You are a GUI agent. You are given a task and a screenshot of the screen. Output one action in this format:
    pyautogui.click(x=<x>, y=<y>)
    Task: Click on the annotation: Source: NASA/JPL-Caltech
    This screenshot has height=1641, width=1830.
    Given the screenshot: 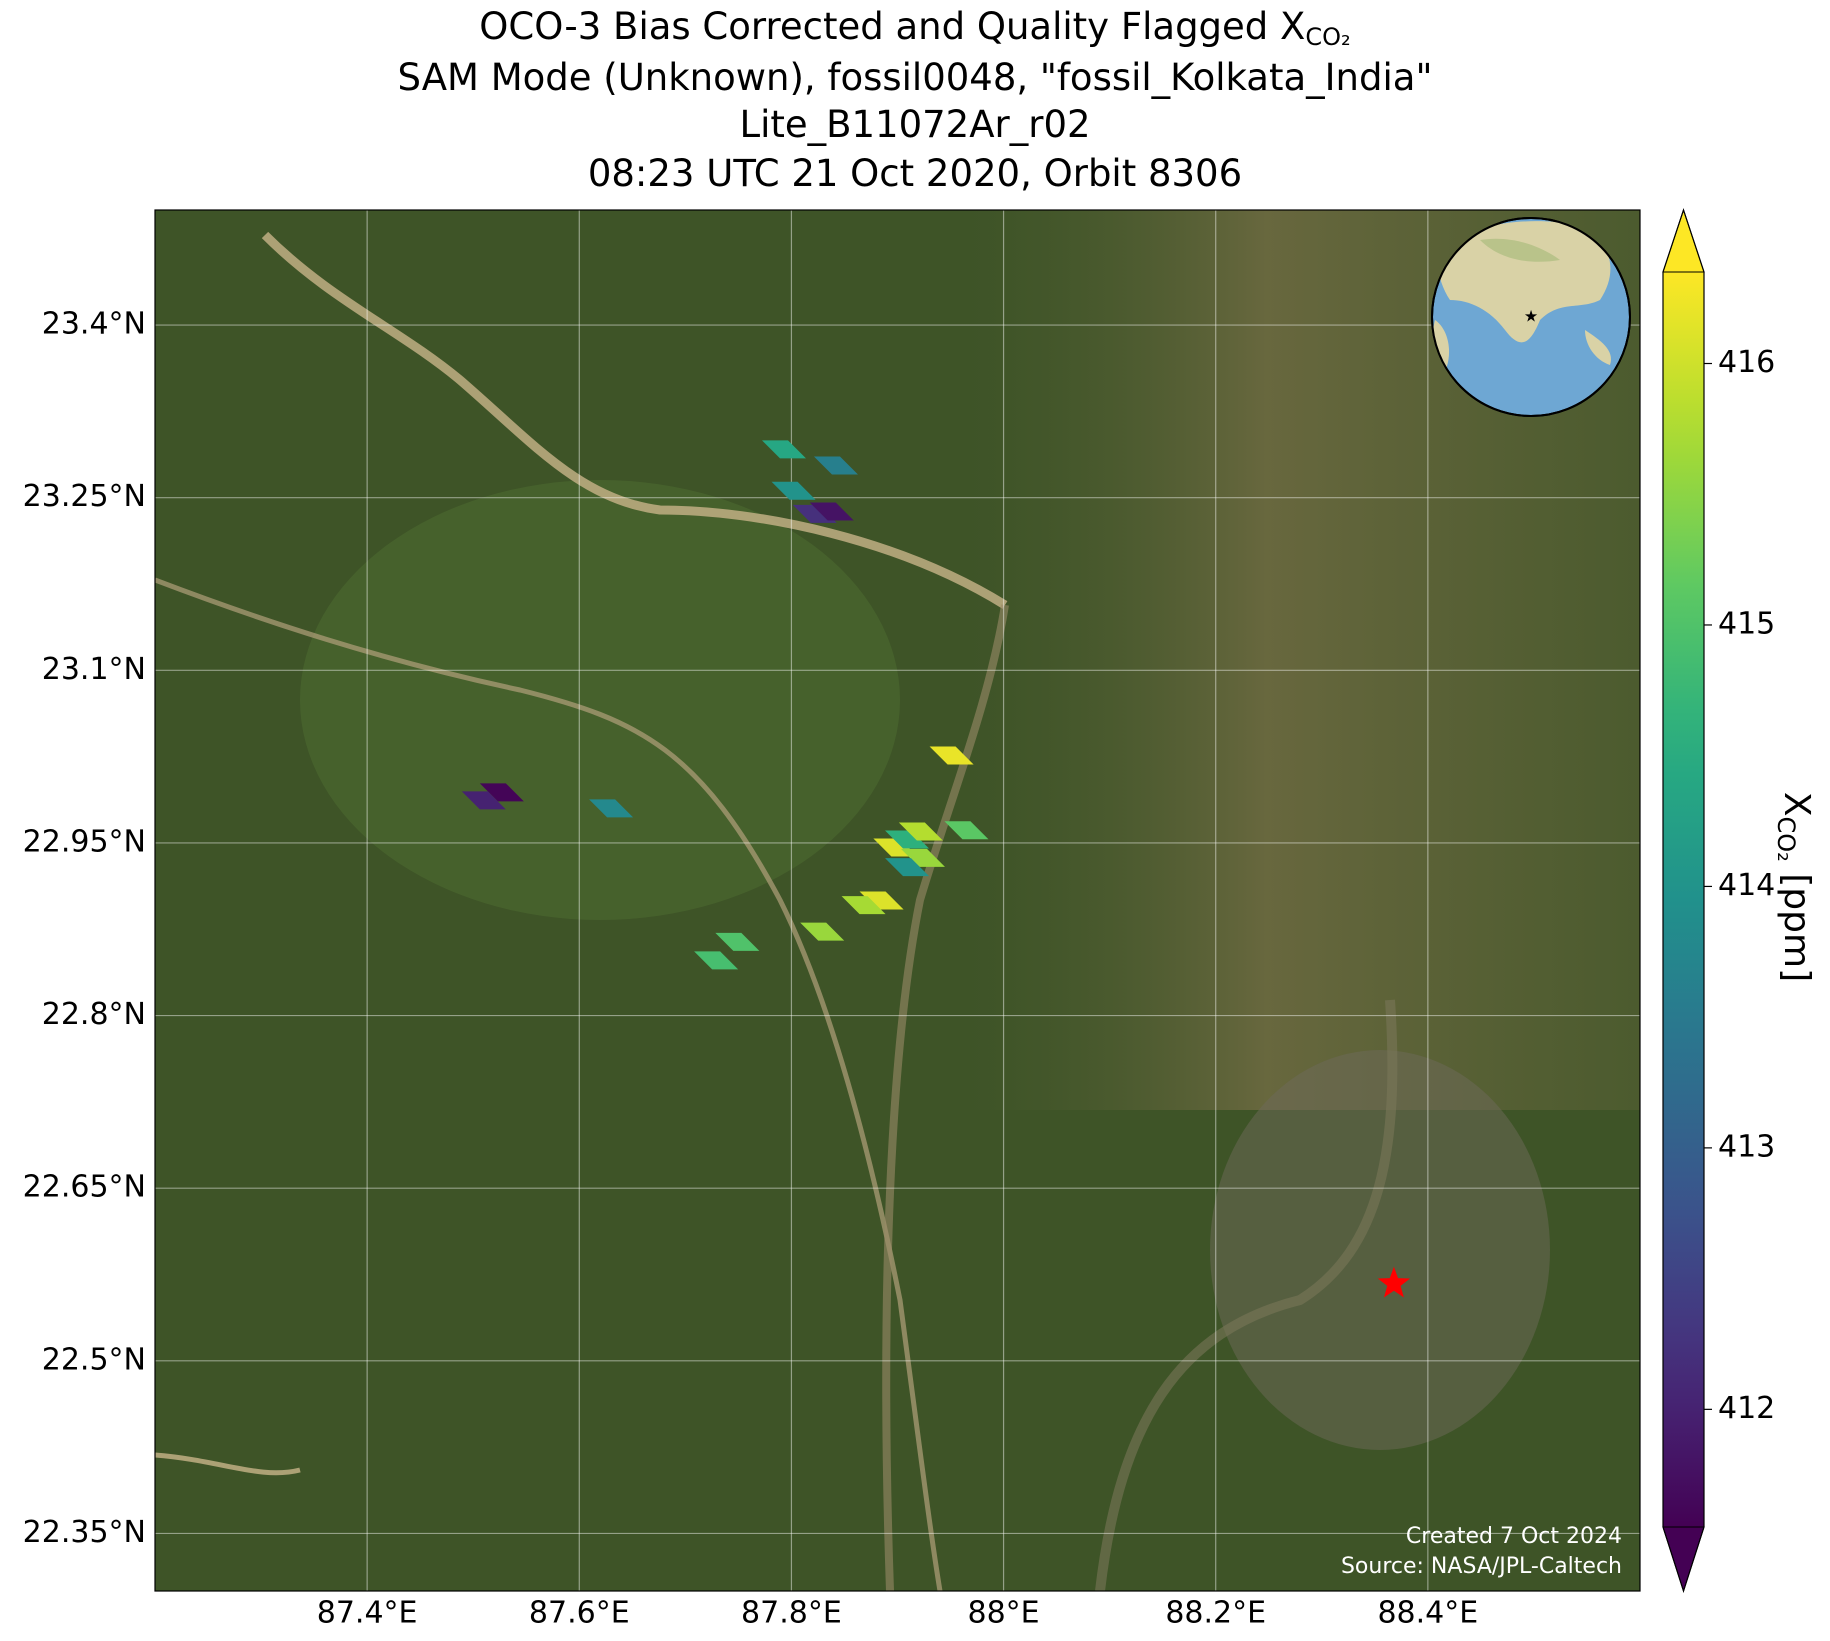 What is the action you would take?
    pyautogui.click(x=1481, y=1566)
    